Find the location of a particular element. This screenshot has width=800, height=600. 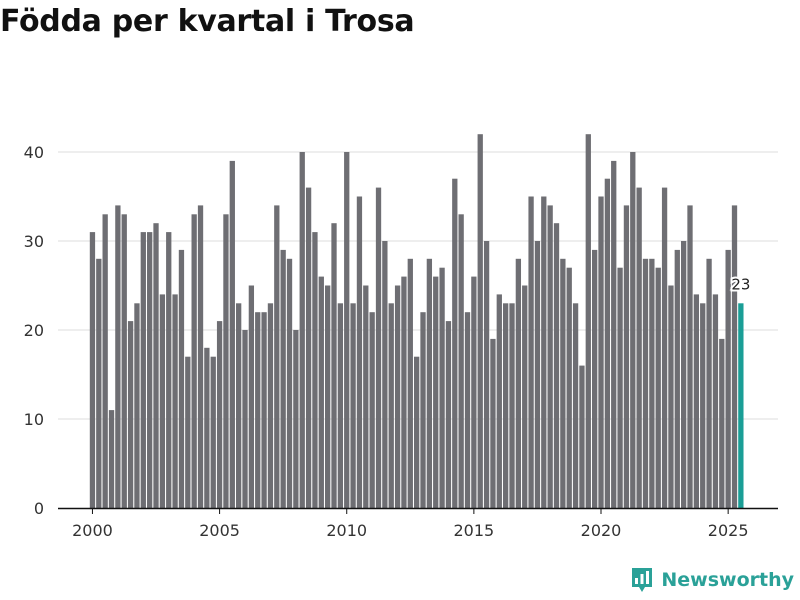

y-tick-label: 20 is located at coordinates (34, 330).